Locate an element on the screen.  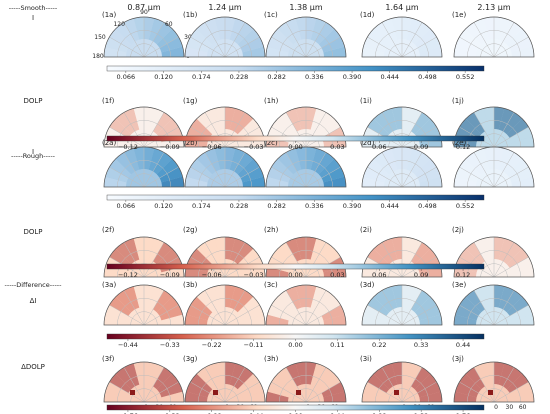
panel-label: (2f) is located at coordinates (108, 230).